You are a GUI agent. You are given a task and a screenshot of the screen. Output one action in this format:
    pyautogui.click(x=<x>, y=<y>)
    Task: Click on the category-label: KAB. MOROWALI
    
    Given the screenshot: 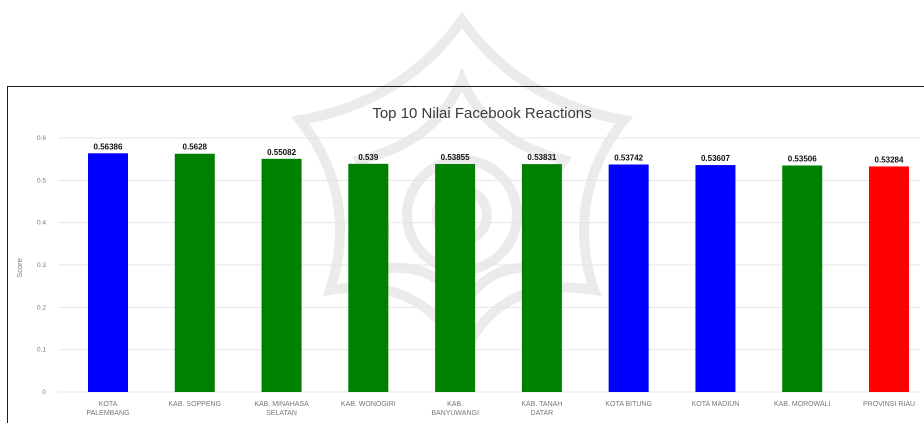 What is the action you would take?
    pyautogui.click(x=802, y=404)
    